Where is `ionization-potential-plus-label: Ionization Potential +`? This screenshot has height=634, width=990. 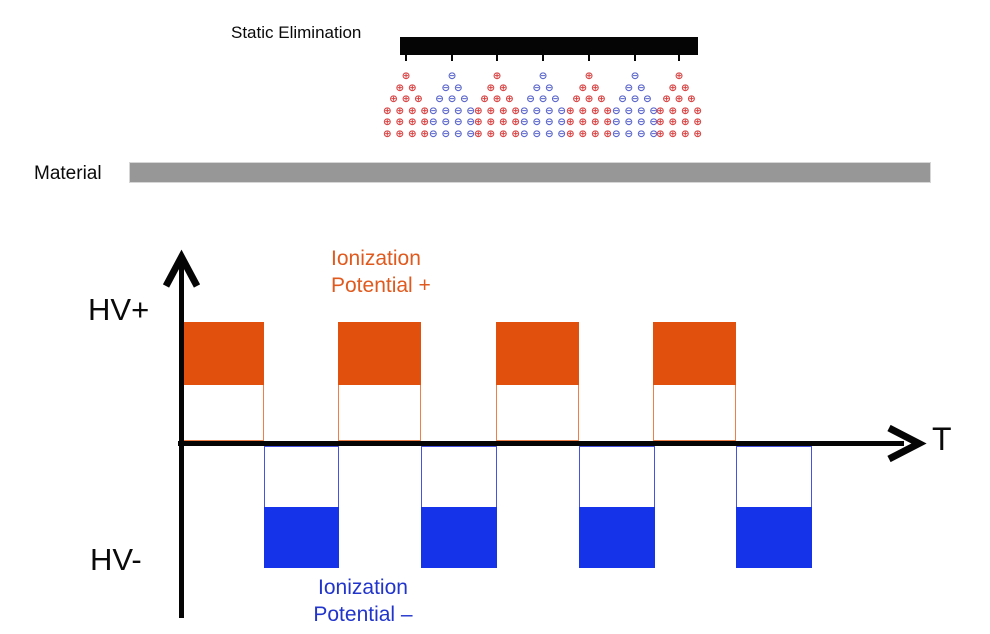
ionization-potential-plus-label: Ionization Potential + is located at coordinates (381, 272).